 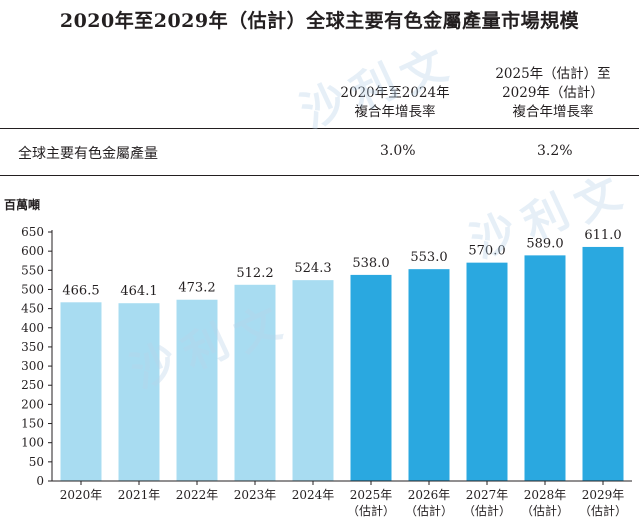 What do you see at coordinates (319, 175) in the screenshot?
I see `table-bottom-rule` at bounding box center [319, 175].